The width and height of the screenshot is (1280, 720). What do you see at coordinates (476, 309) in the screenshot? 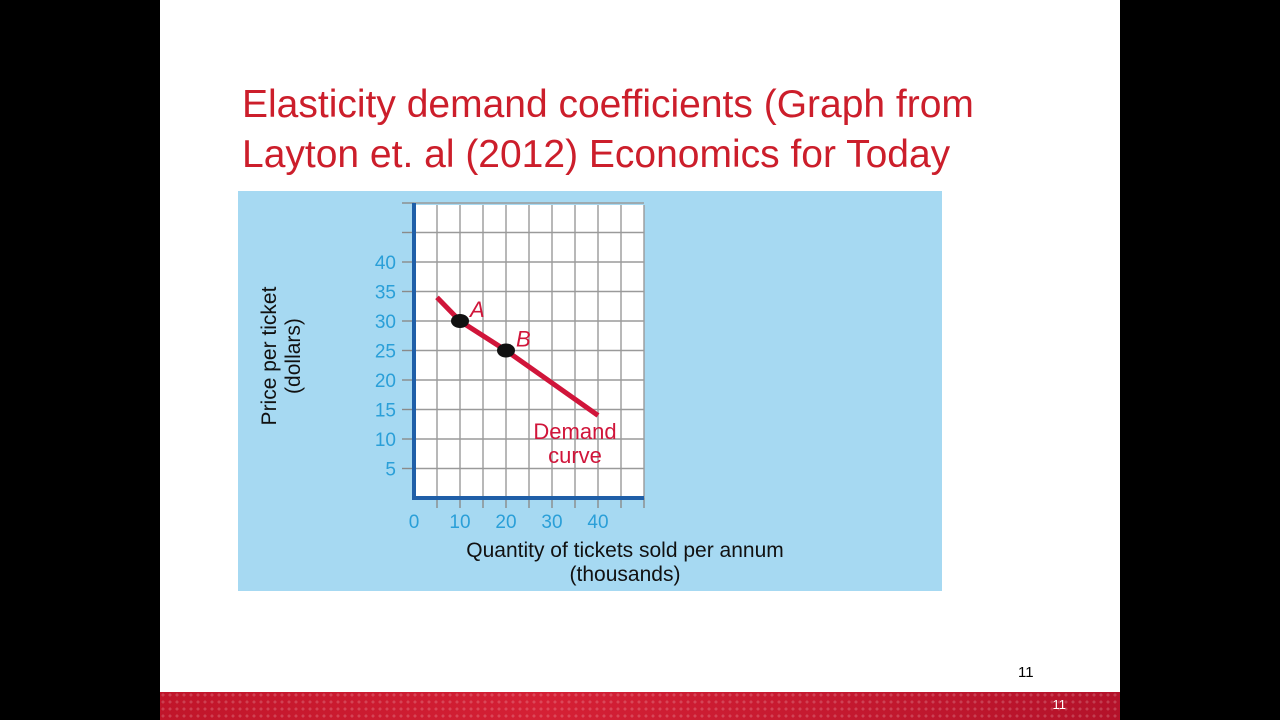
I see `point-label-a: A` at bounding box center [476, 309].